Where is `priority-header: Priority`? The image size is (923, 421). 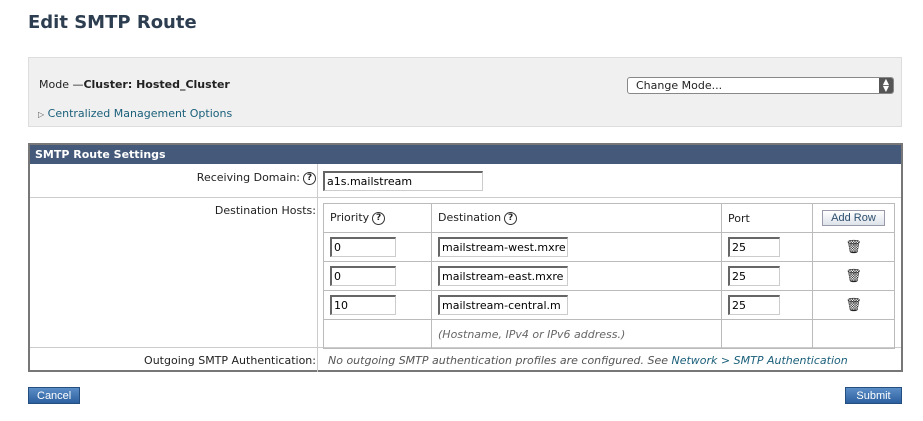
priority-header: Priority is located at coordinates (350, 218).